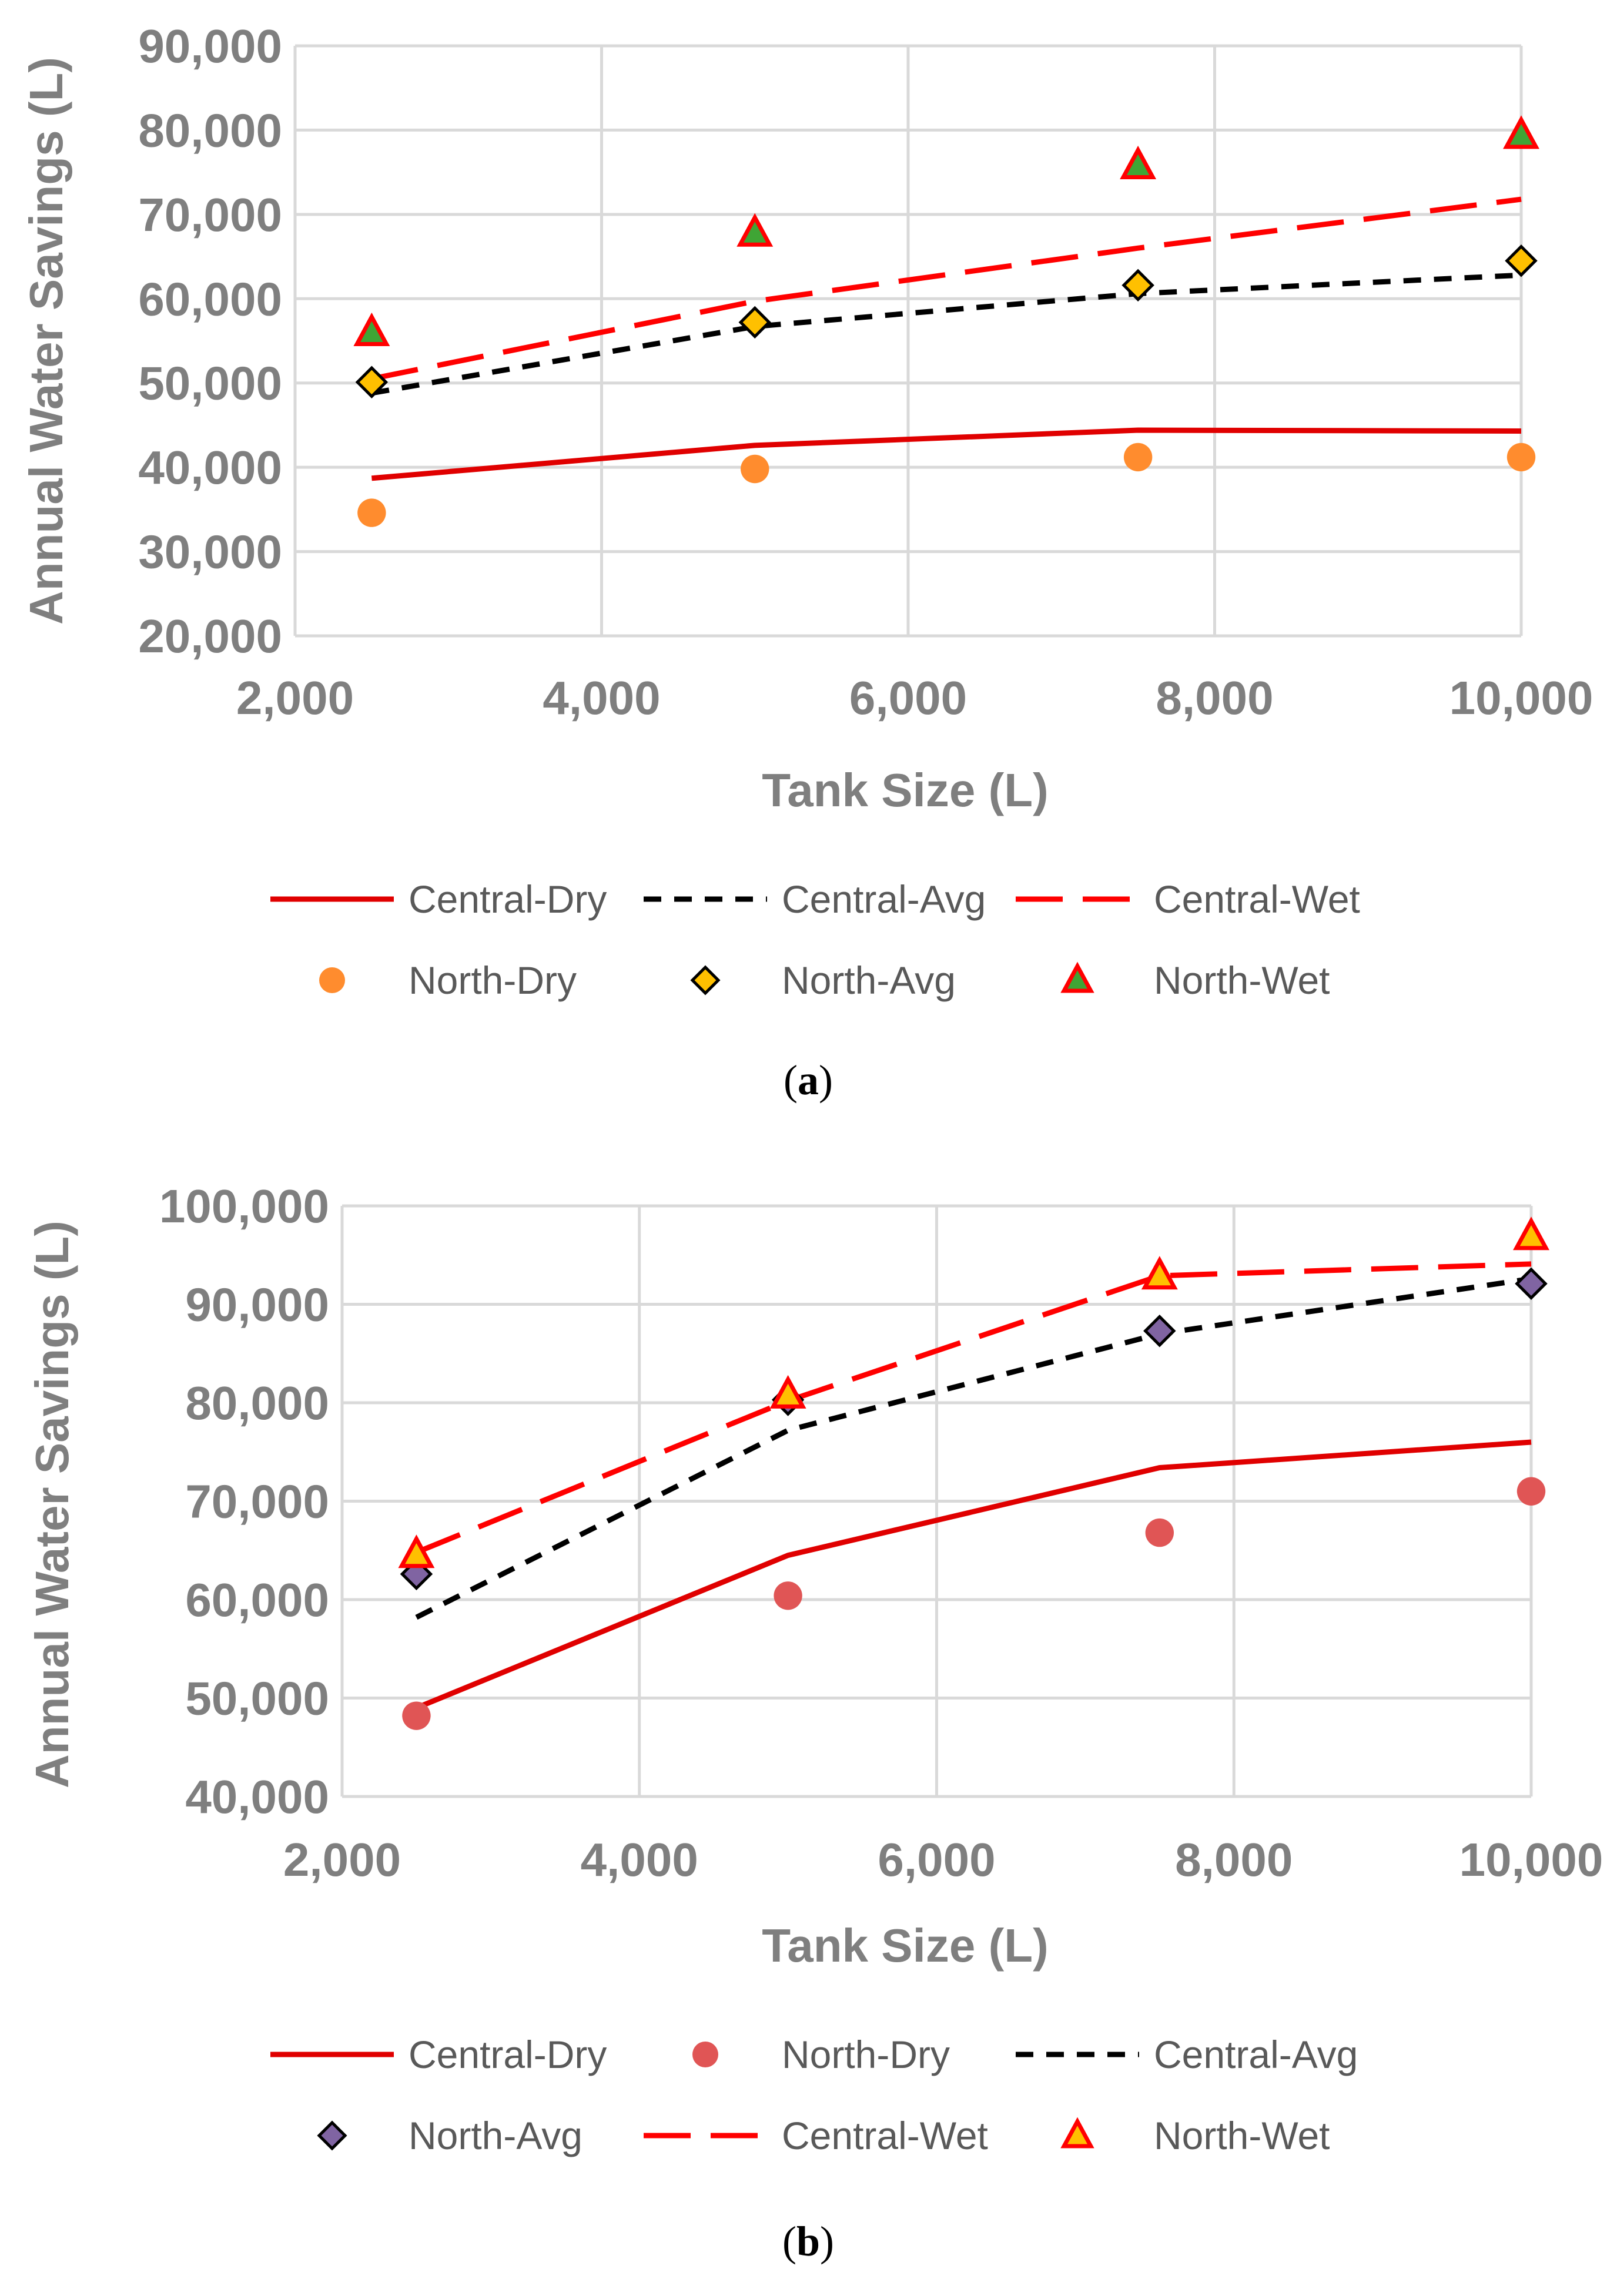 The height and width of the screenshot is (2296, 1617). I want to click on y-tick-label: 20,000, so click(210, 636).